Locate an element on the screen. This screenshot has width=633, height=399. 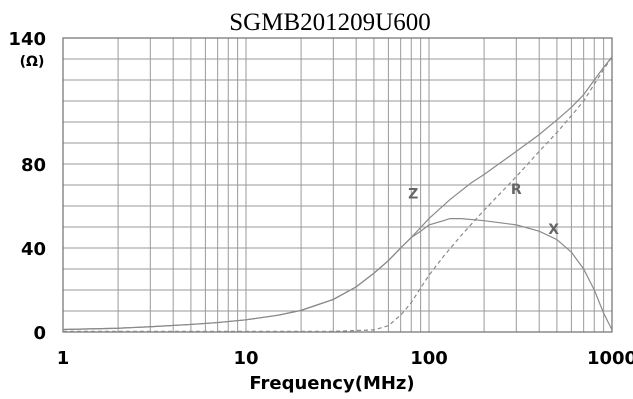
y-tick-label: 140 is located at coordinates (27, 39).